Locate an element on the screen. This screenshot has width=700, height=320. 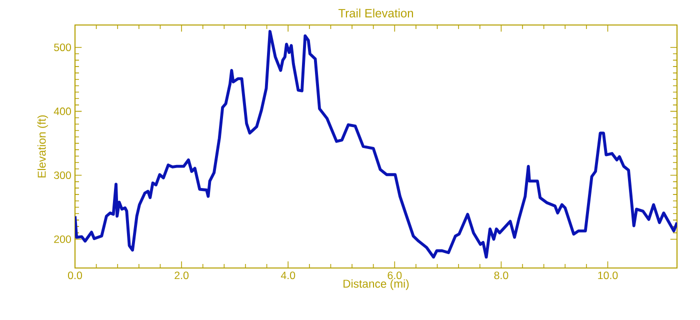
y-tick-label: 500 is located at coordinates (62, 48).